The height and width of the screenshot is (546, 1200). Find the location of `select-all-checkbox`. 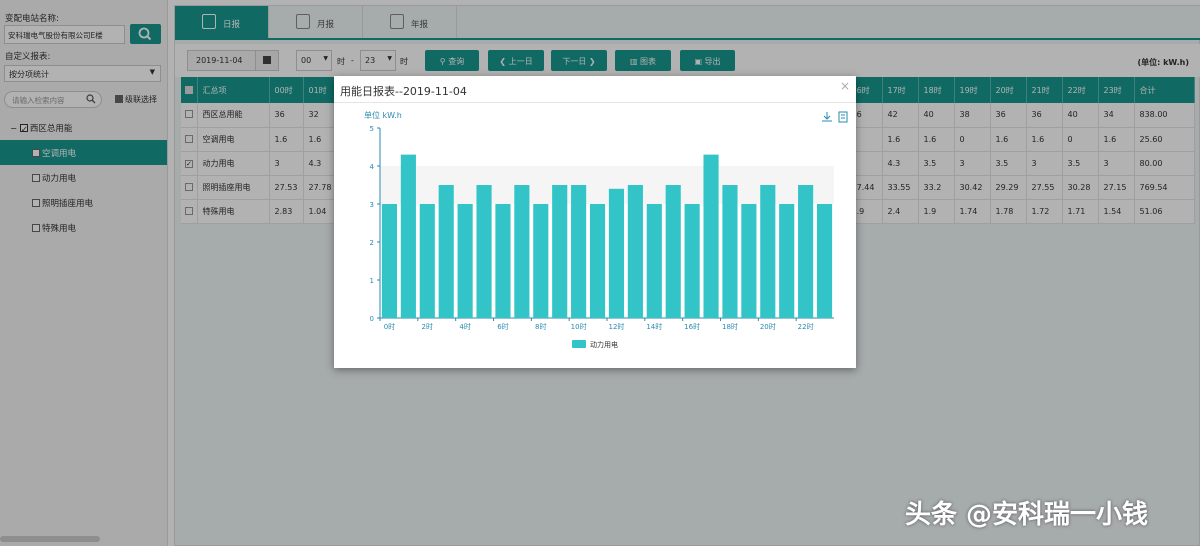

select-all-checkbox is located at coordinates (189, 90).